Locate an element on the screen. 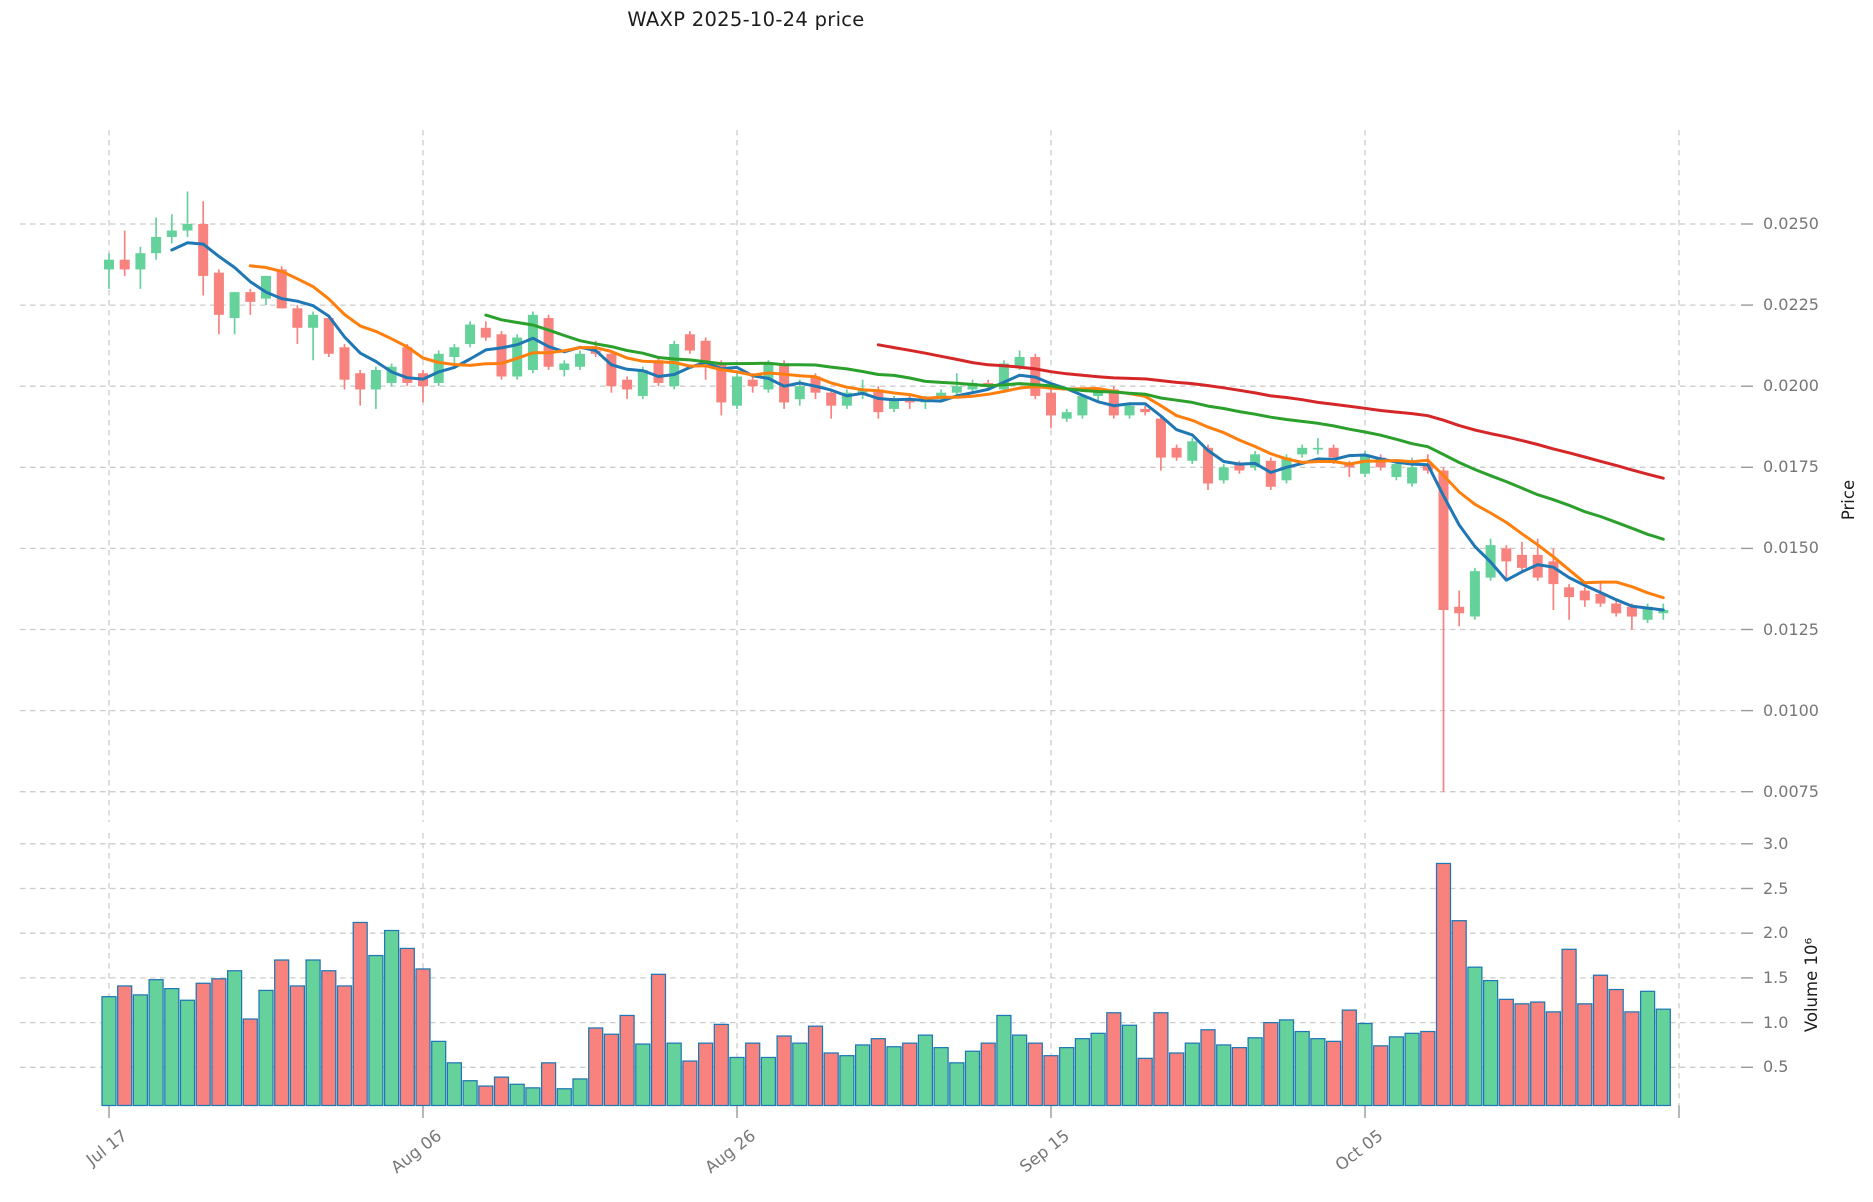 Image resolution: width=1873 pixels, height=1202 pixels. volume-tick-label: 2.5 is located at coordinates (1776, 888).